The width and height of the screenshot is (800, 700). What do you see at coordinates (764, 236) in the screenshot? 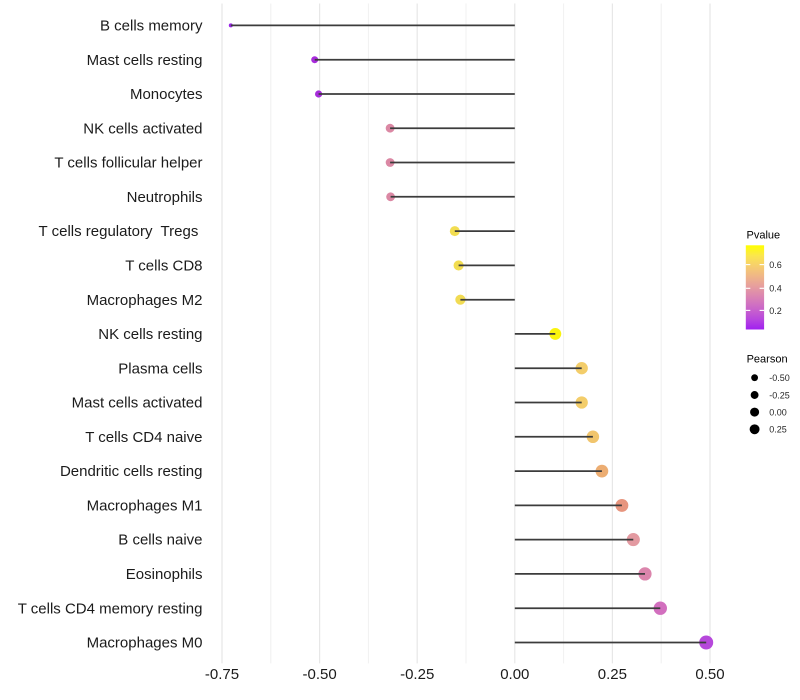
I see `svg-text: Pvalue` at bounding box center [764, 236].